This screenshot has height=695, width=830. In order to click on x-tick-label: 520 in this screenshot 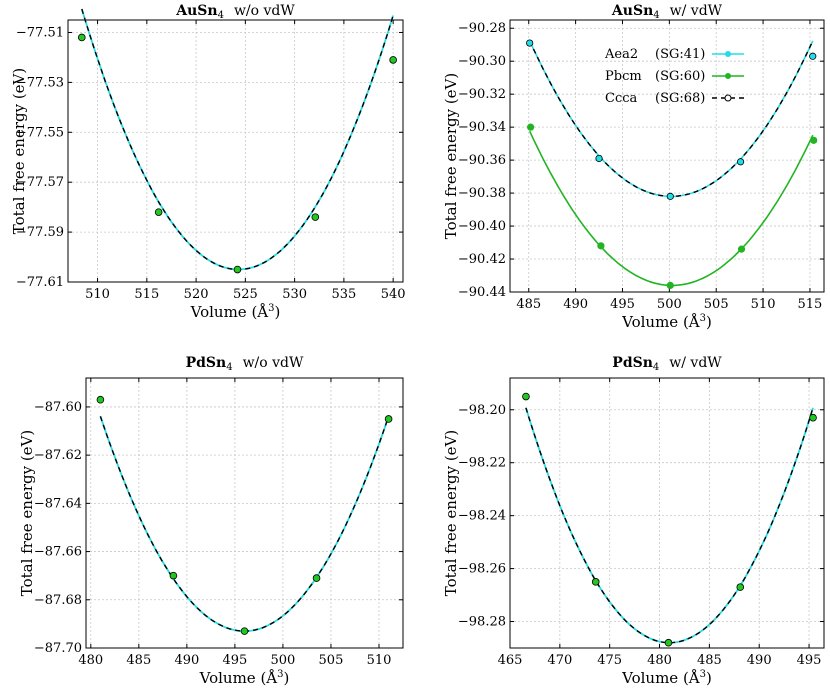, I will do `click(196, 294)`.